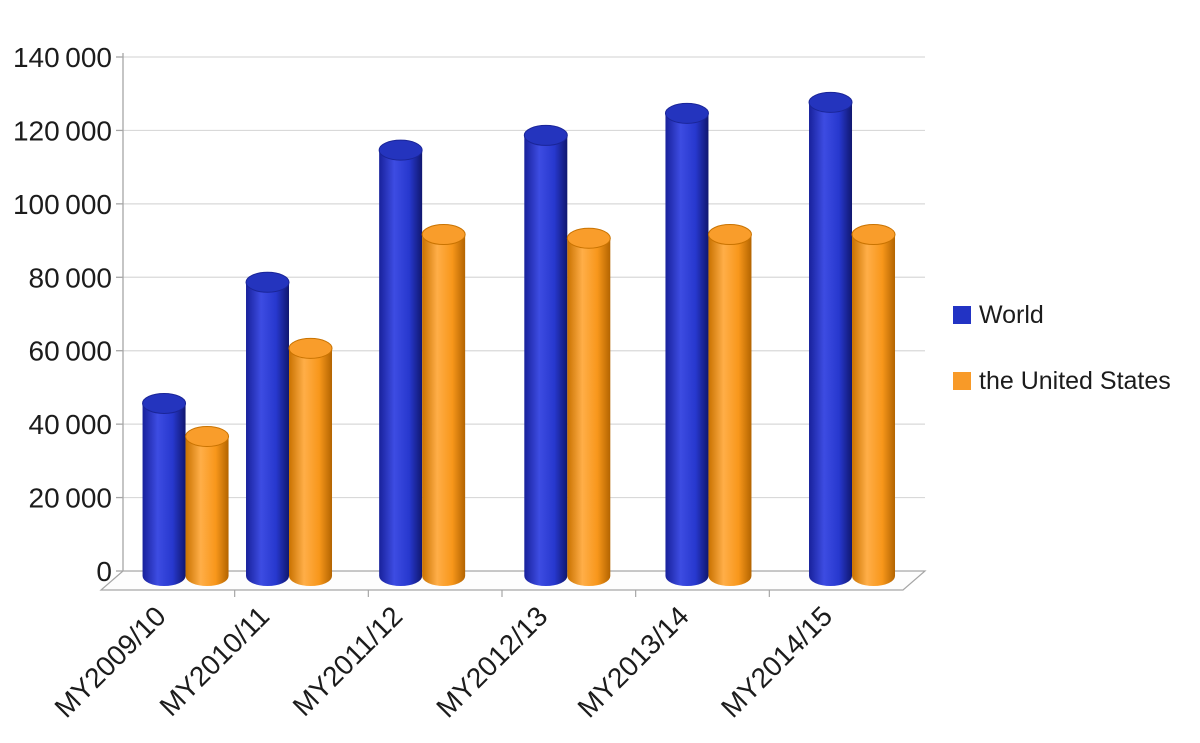  I want to click on y-tick-label: 40 000, so click(70, 424).